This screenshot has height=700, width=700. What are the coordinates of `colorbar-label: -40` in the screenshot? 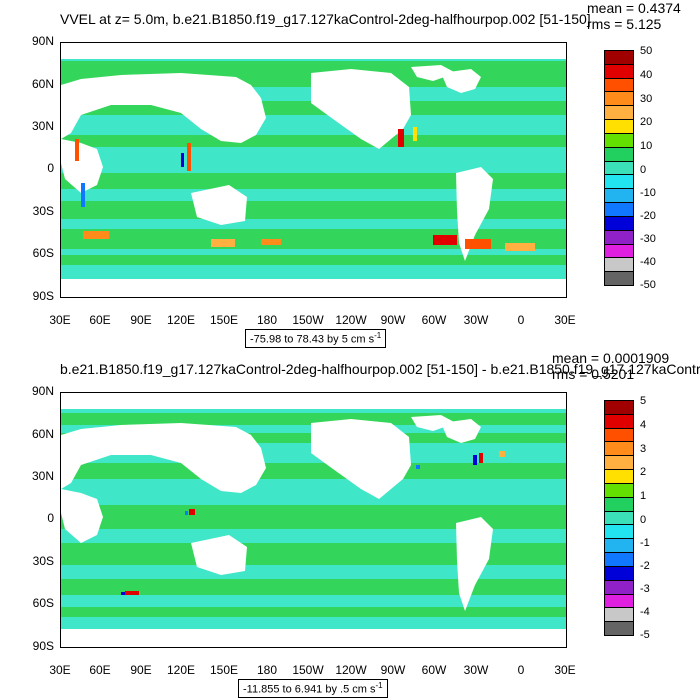 It's located at (648, 262).